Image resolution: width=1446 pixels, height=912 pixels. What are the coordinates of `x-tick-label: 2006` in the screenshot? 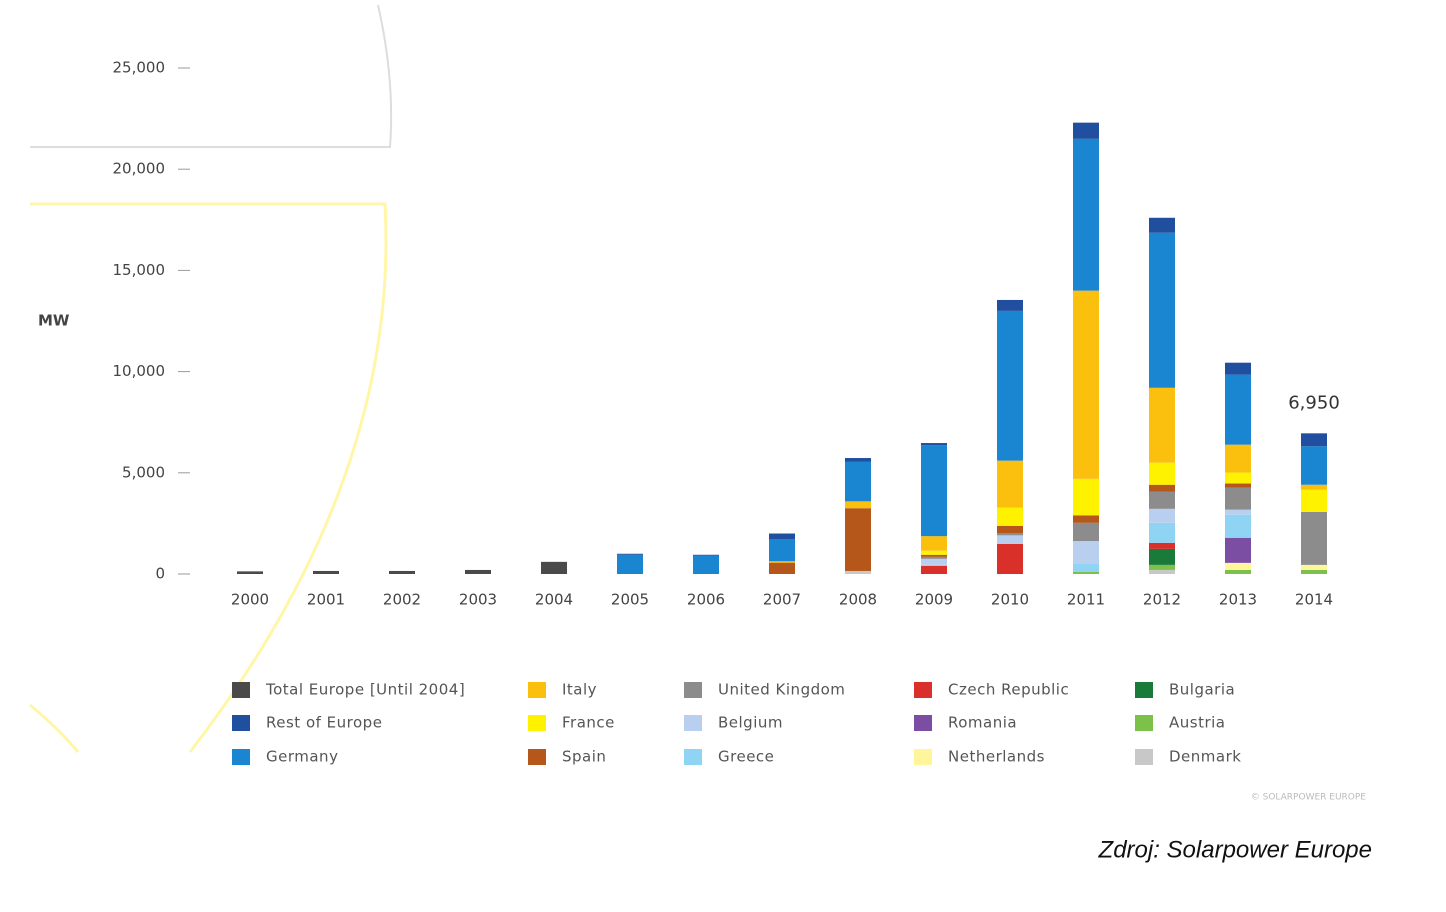 It's located at (706, 600).